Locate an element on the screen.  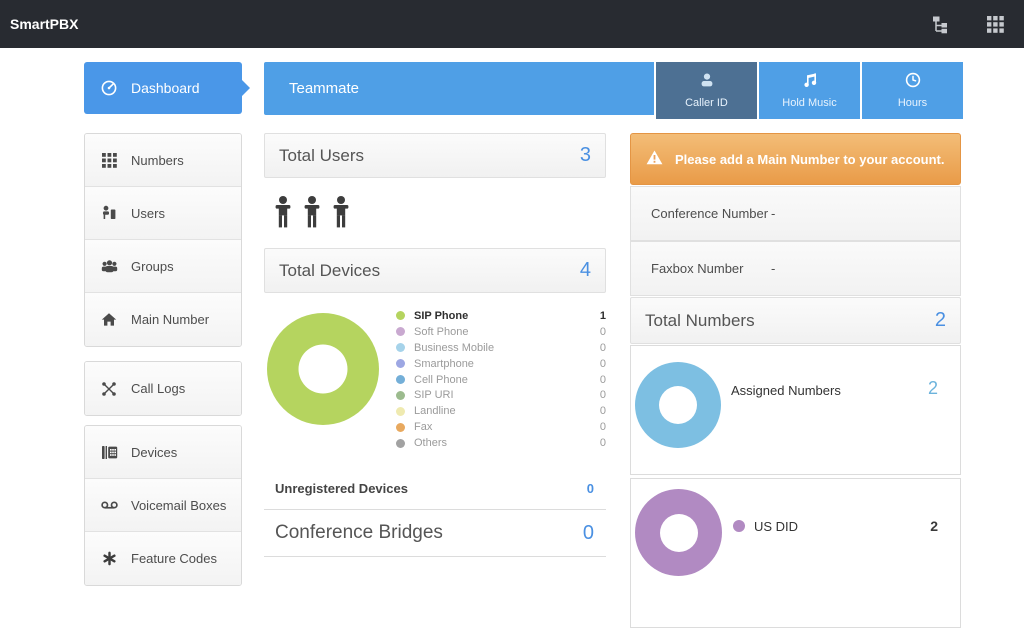
conference-number-label: Conference Number is located at coordinates (710, 213).